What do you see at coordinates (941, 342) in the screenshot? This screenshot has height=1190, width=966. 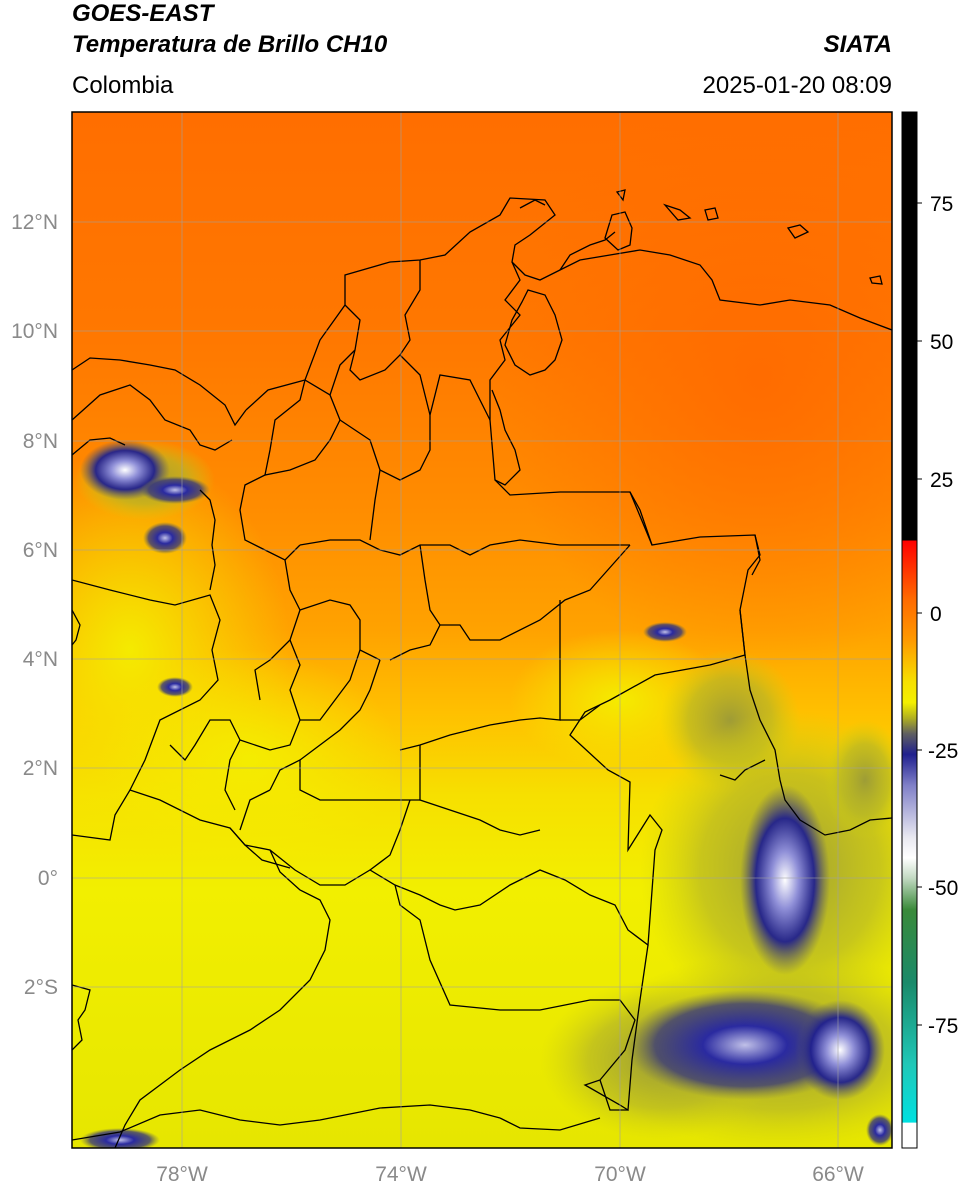 I see `colorbar-tick-label: 50` at bounding box center [941, 342].